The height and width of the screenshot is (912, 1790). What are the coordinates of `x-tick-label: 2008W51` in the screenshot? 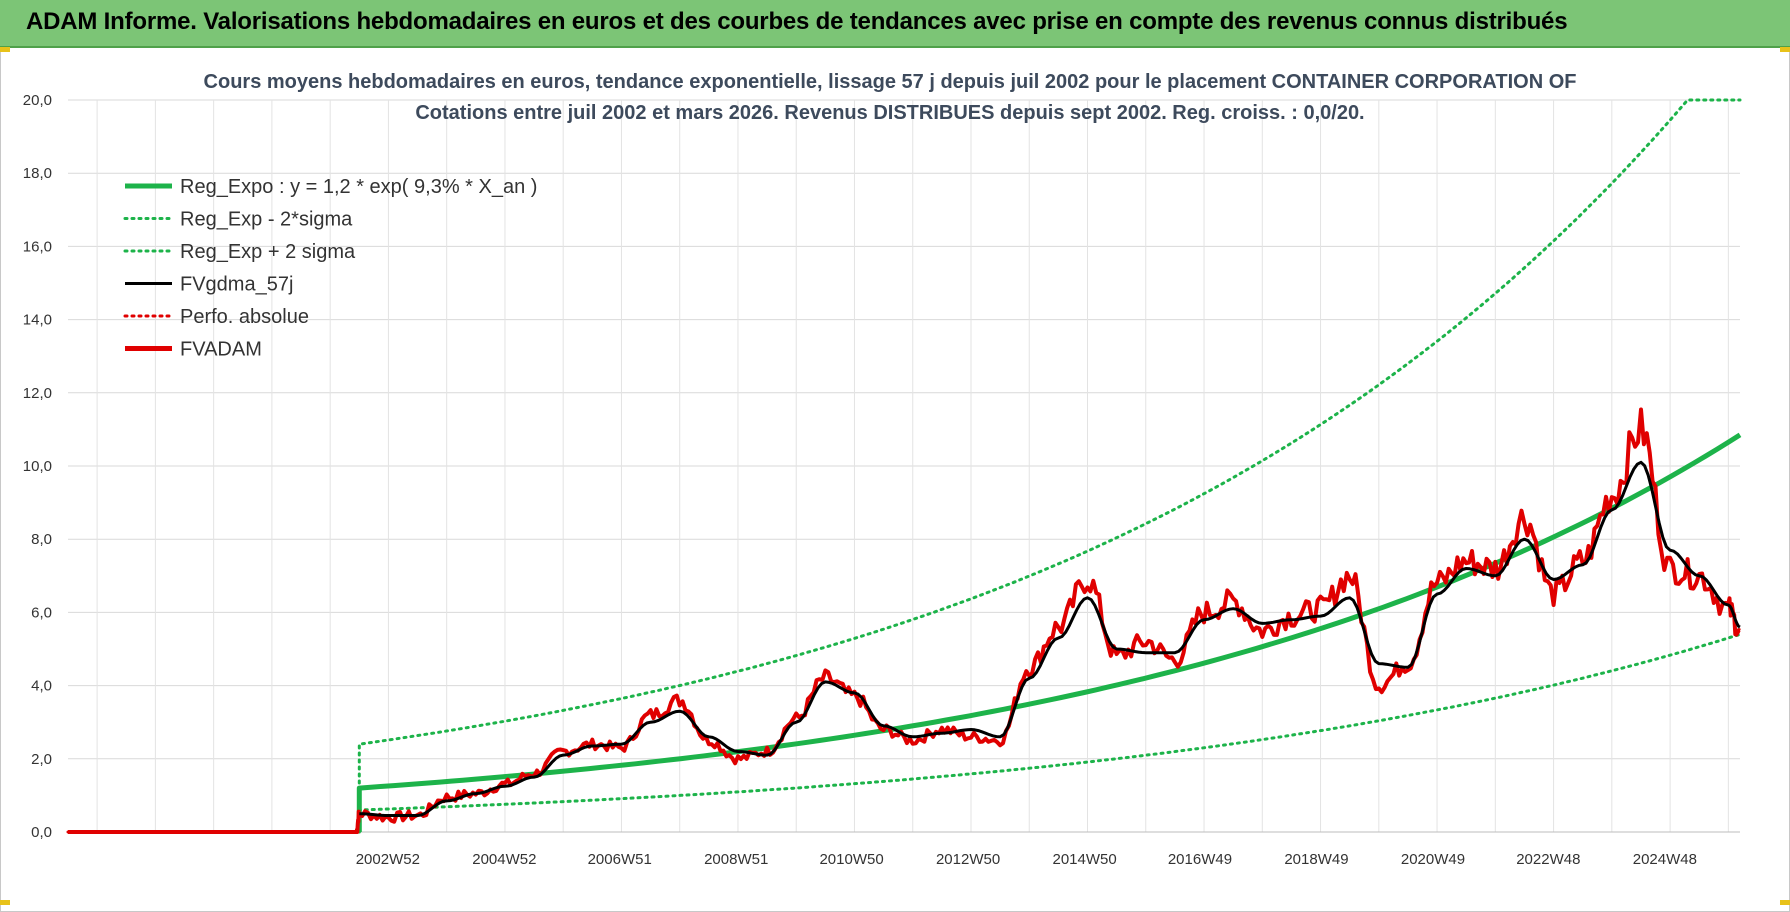 It's located at (736, 859).